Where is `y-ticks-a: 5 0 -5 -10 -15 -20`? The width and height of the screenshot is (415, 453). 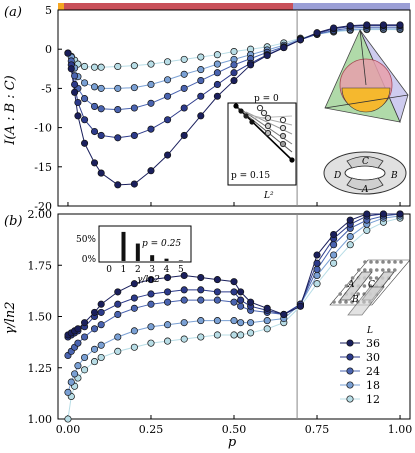 y-ticks-a: 5 0 -5 -10 -15 -20 is located at coordinates (48, 108).